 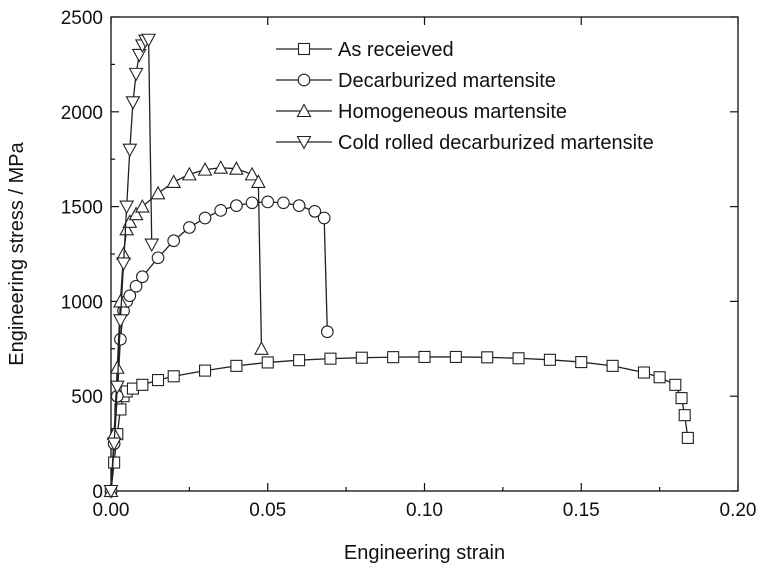 I want to click on legend-entry: Cold rolled decarburized martensite, so click(x=465, y=143).